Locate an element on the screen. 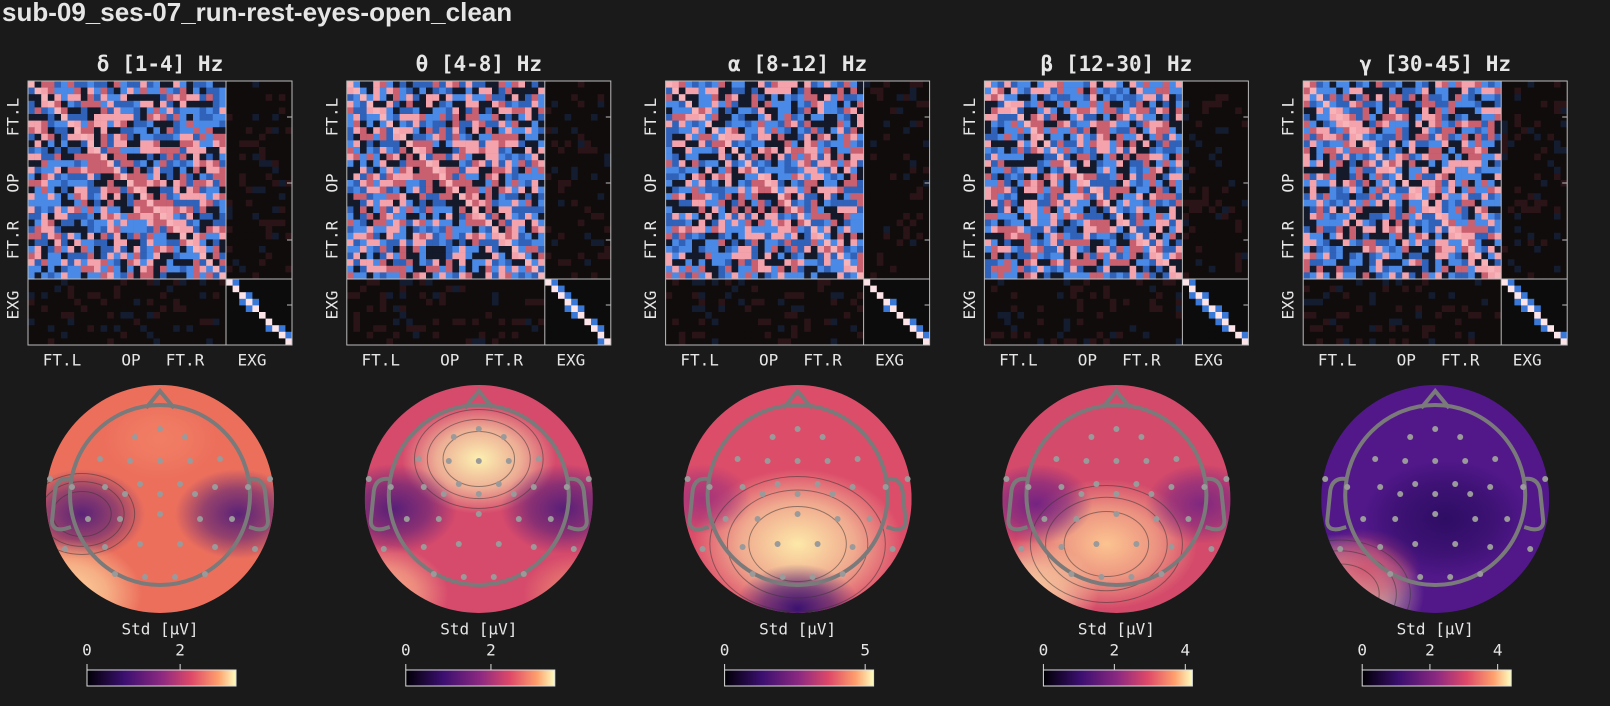  contour is located at coordinates (478, 459).